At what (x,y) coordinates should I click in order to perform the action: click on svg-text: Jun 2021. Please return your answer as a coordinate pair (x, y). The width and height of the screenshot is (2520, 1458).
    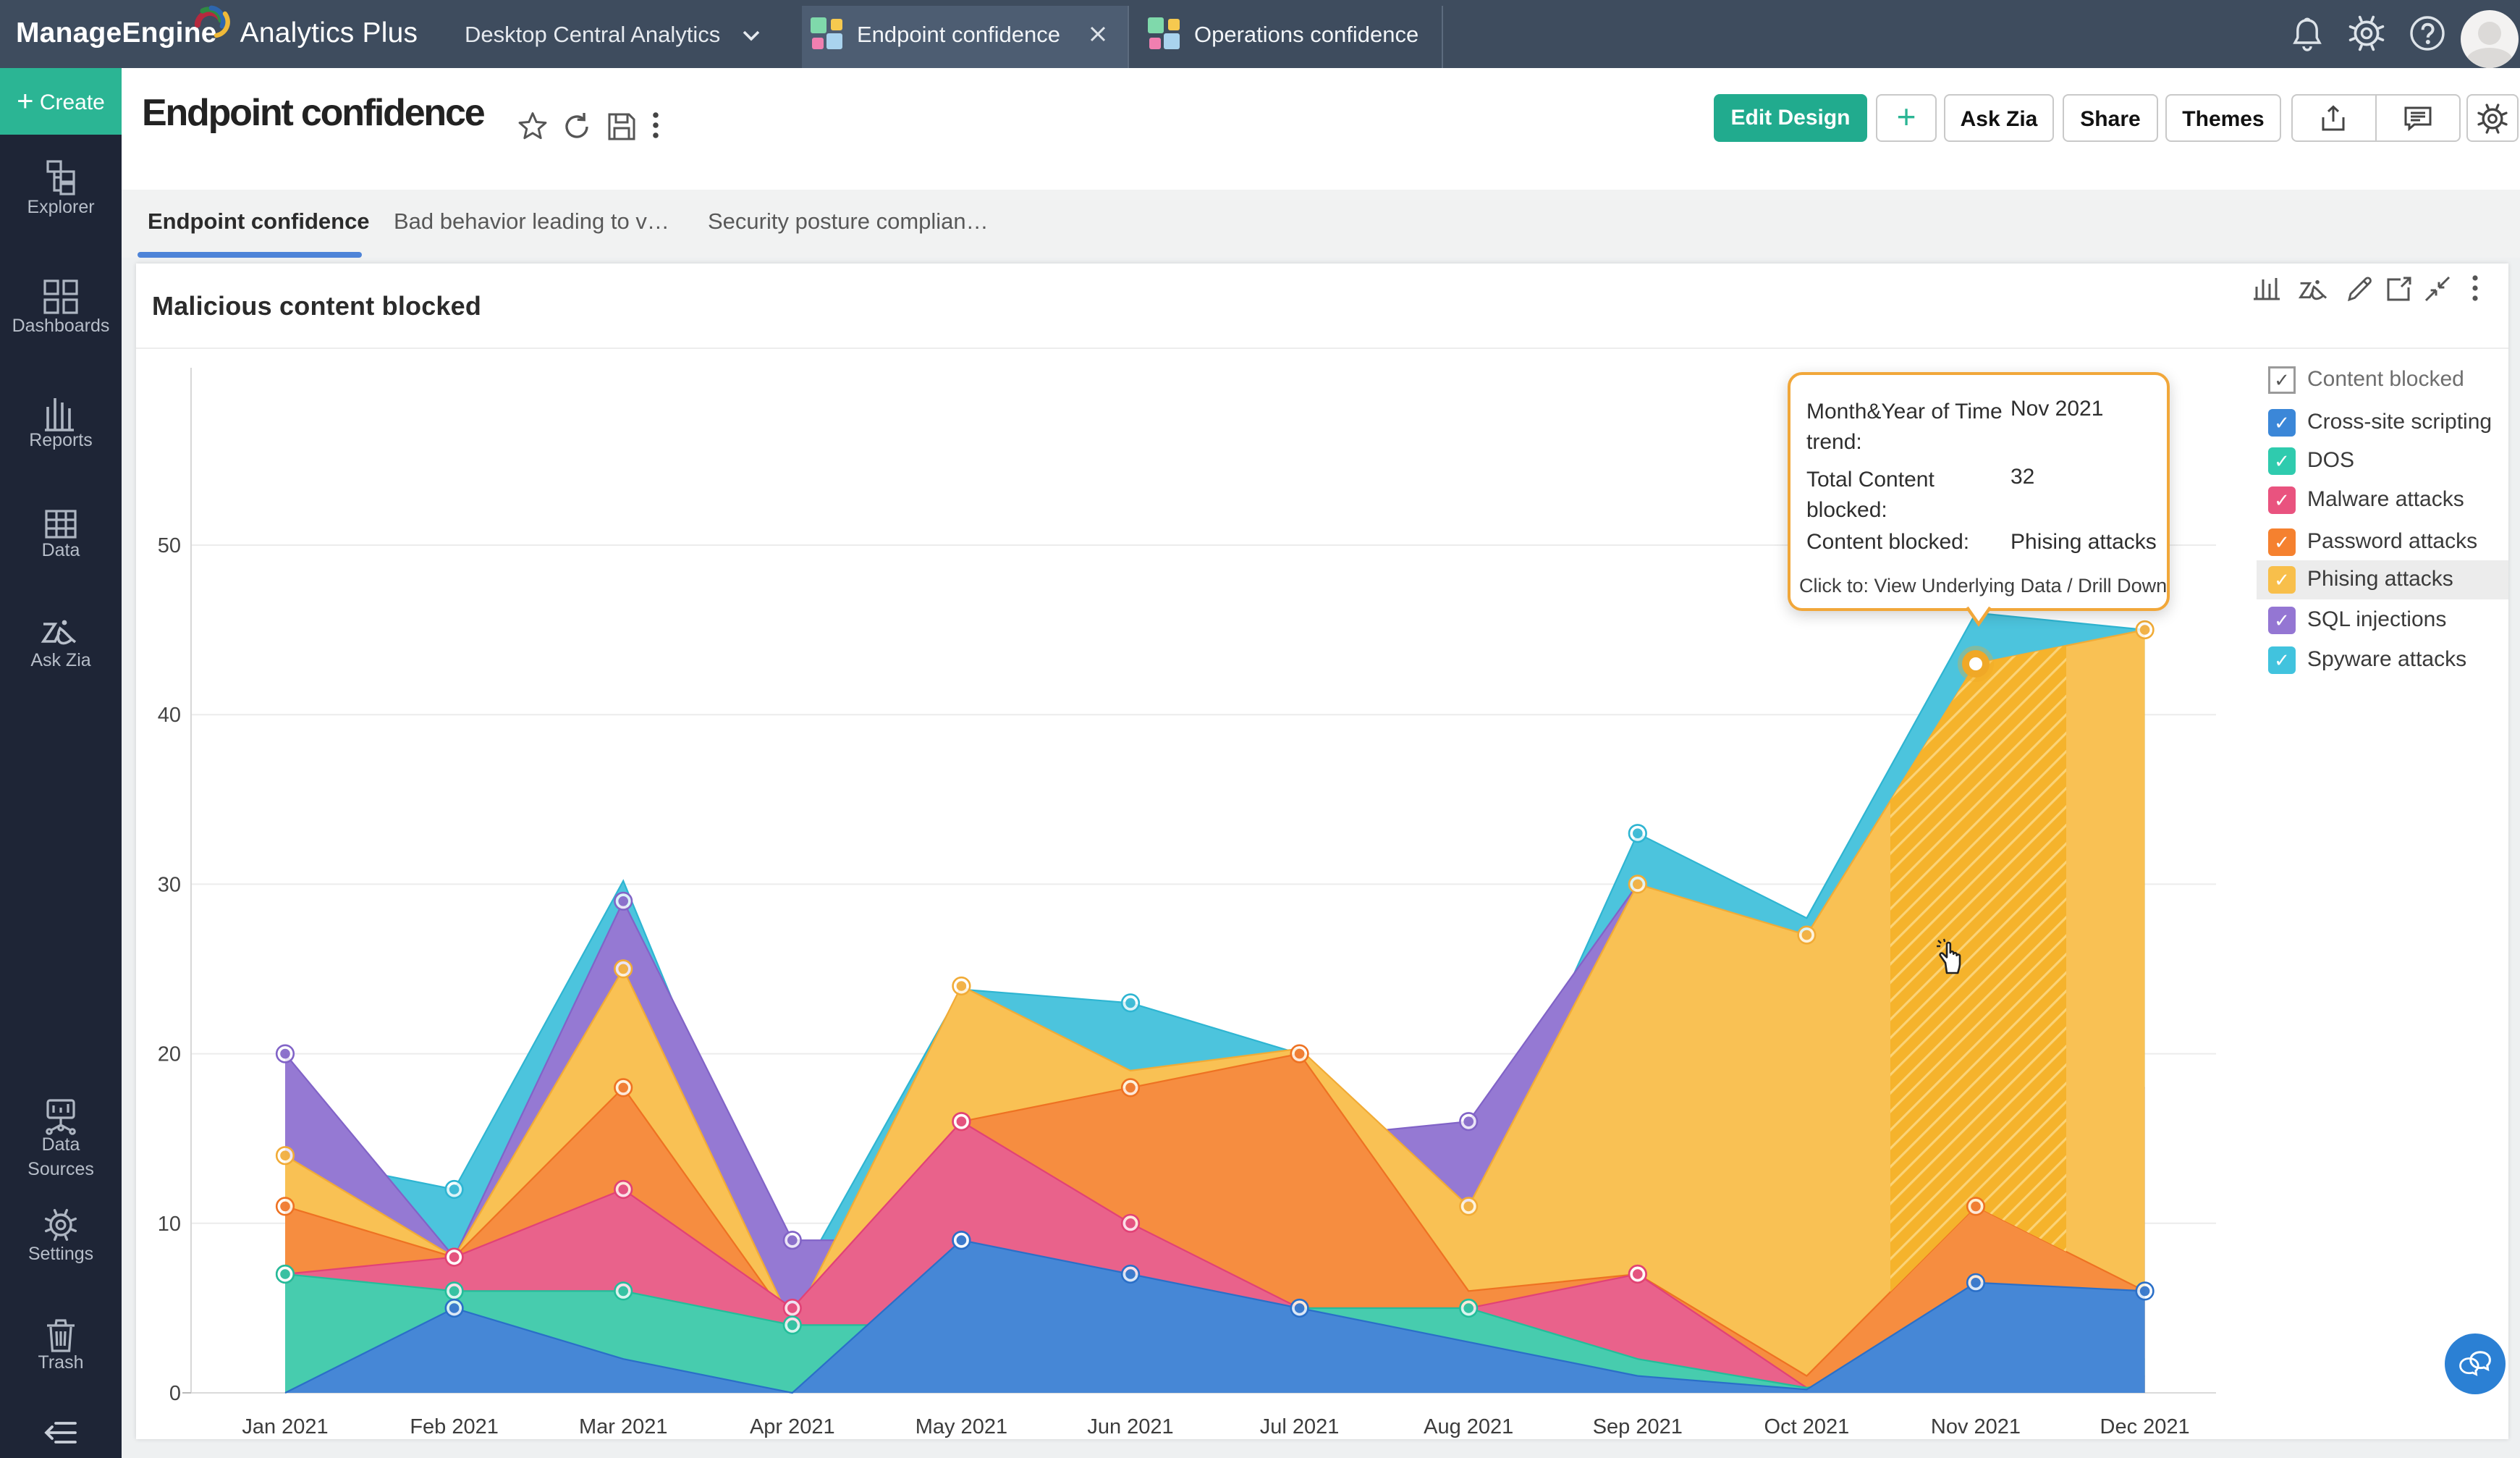
    Looking at the image, I should click on (1130, 1426).